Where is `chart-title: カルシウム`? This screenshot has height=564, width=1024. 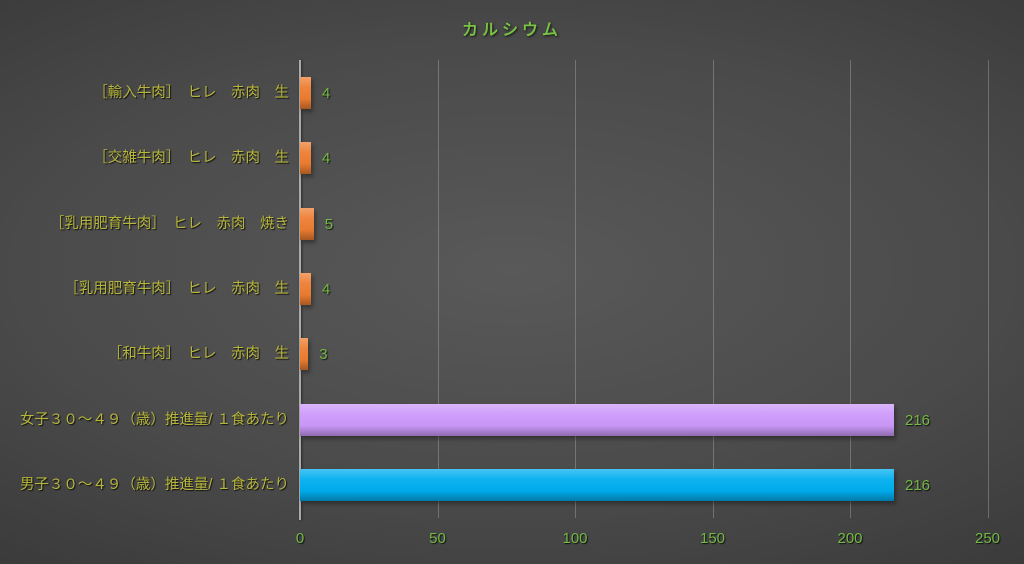 chart-title: カルシウム is located at coordinates (511, 30).